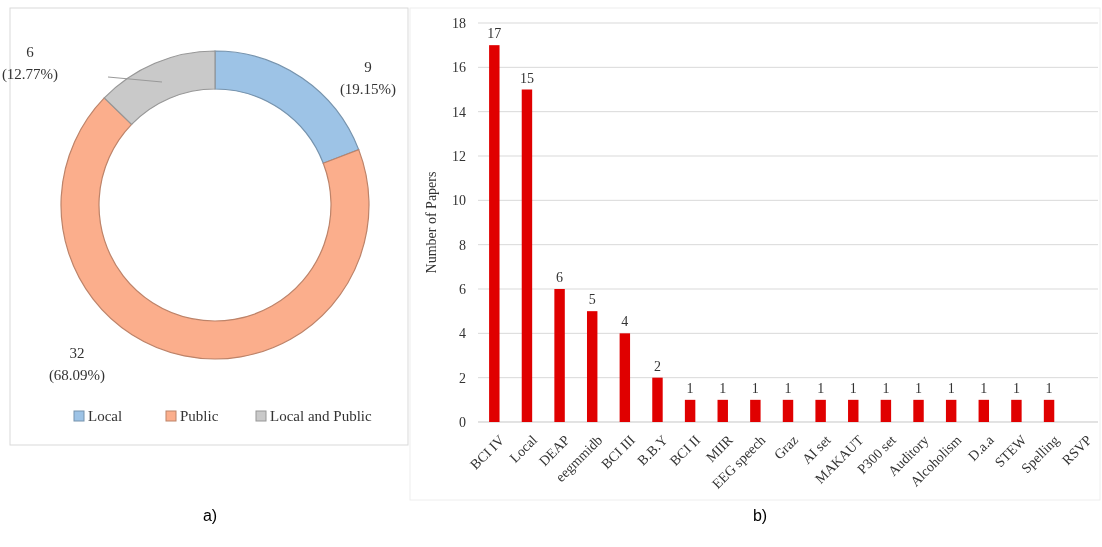 This screenshot has height=547, width=1102. What do you see at coordinates (760, 515) in the screenshot?
I see `text: b)` at bounding box center [760, 515].